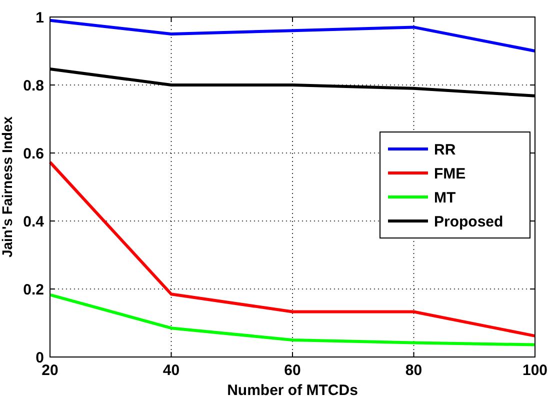 This screenshot has width=553, height=403. Describe the element at coordinates (33, 85) in the screenshot. I see `y-tick-label: 0.8` at that location.